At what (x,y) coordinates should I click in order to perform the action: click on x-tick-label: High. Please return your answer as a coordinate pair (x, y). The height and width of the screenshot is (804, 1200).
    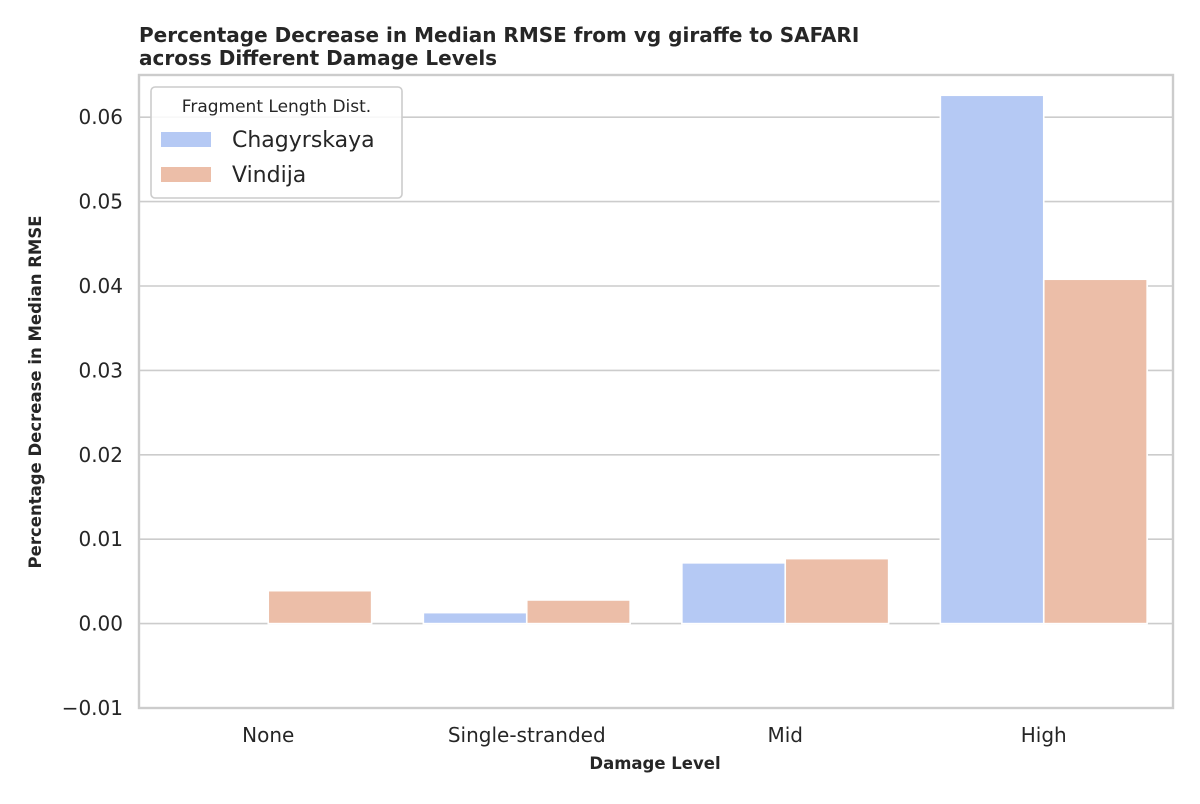
    Looking at the image, I should click on (1044, 735).